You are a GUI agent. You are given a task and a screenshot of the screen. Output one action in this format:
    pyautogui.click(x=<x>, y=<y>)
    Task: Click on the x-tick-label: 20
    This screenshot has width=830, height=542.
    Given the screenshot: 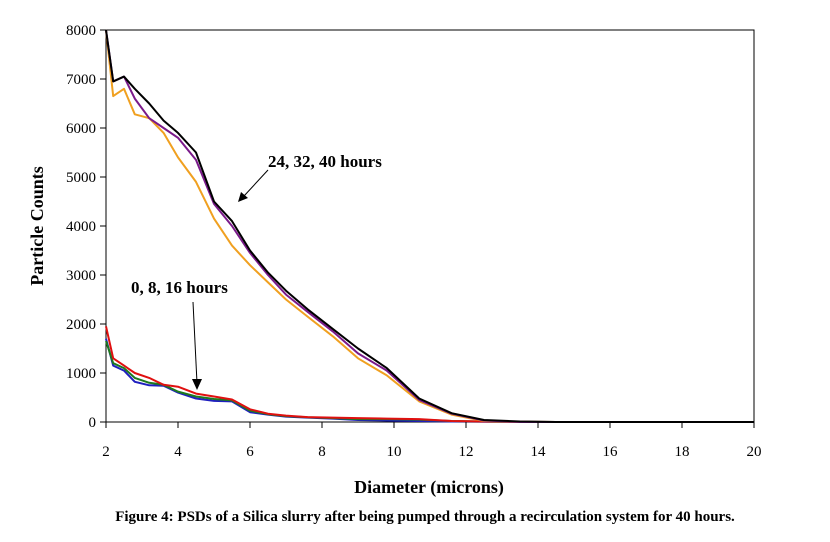 What is the action you would take?
    pyautogui.click(x=754, y=452)
    